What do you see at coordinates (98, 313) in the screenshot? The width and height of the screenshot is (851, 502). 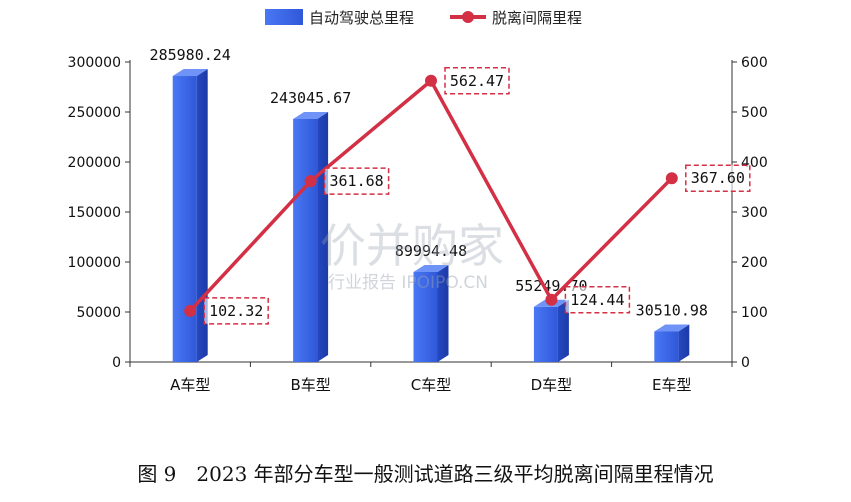 I see `y-left-tick-label: 50000` at bounding box center [98, 313].